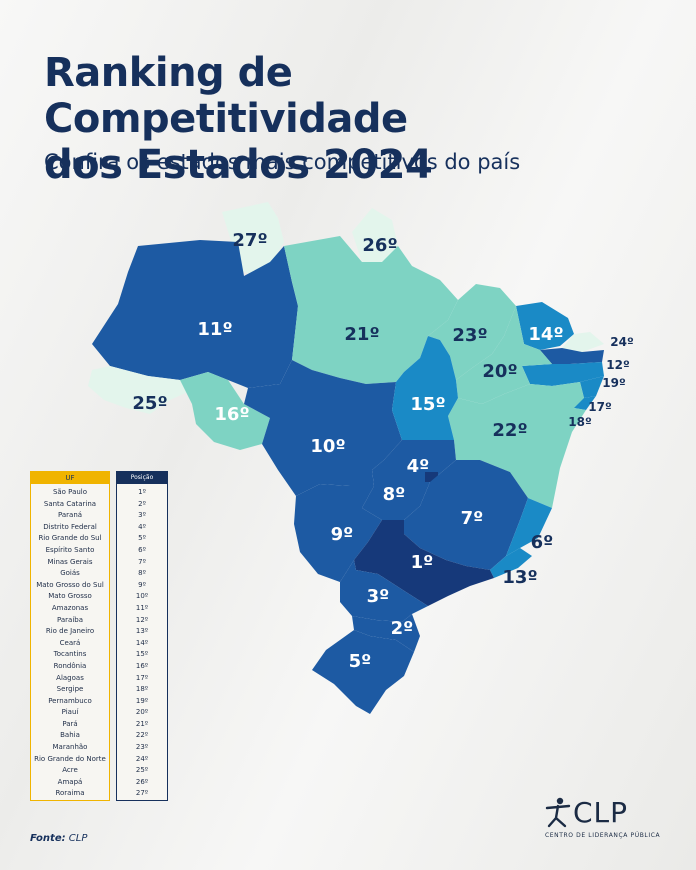 This screenshot has width=696, height=870. I want to click on state-minas-gerais, so click(466, 515).